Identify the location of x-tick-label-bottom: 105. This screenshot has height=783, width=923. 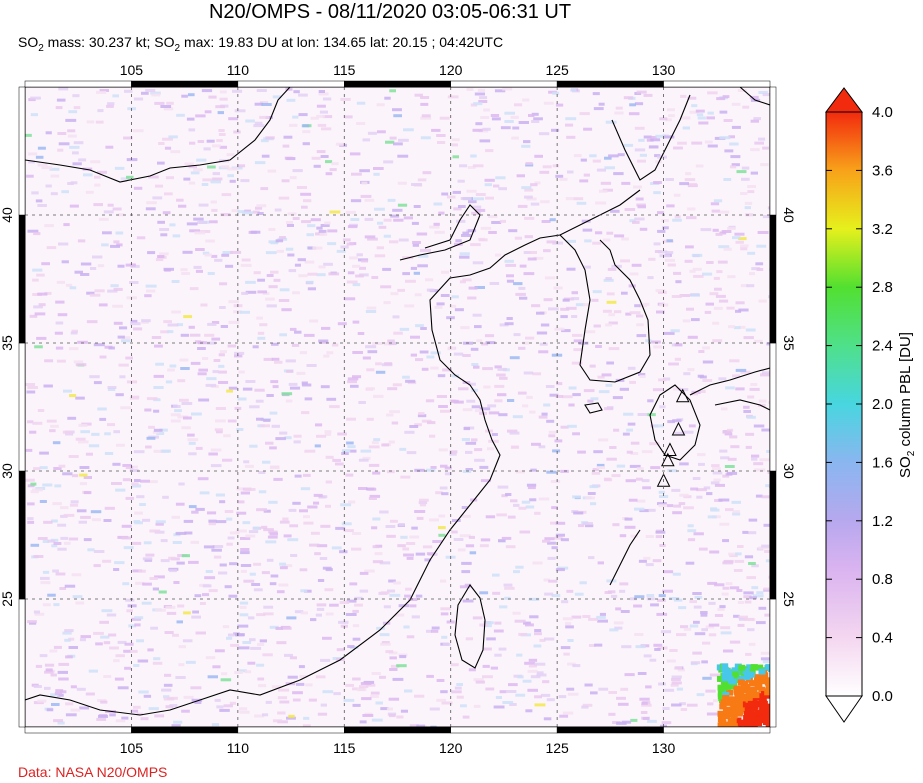
(132, 748).